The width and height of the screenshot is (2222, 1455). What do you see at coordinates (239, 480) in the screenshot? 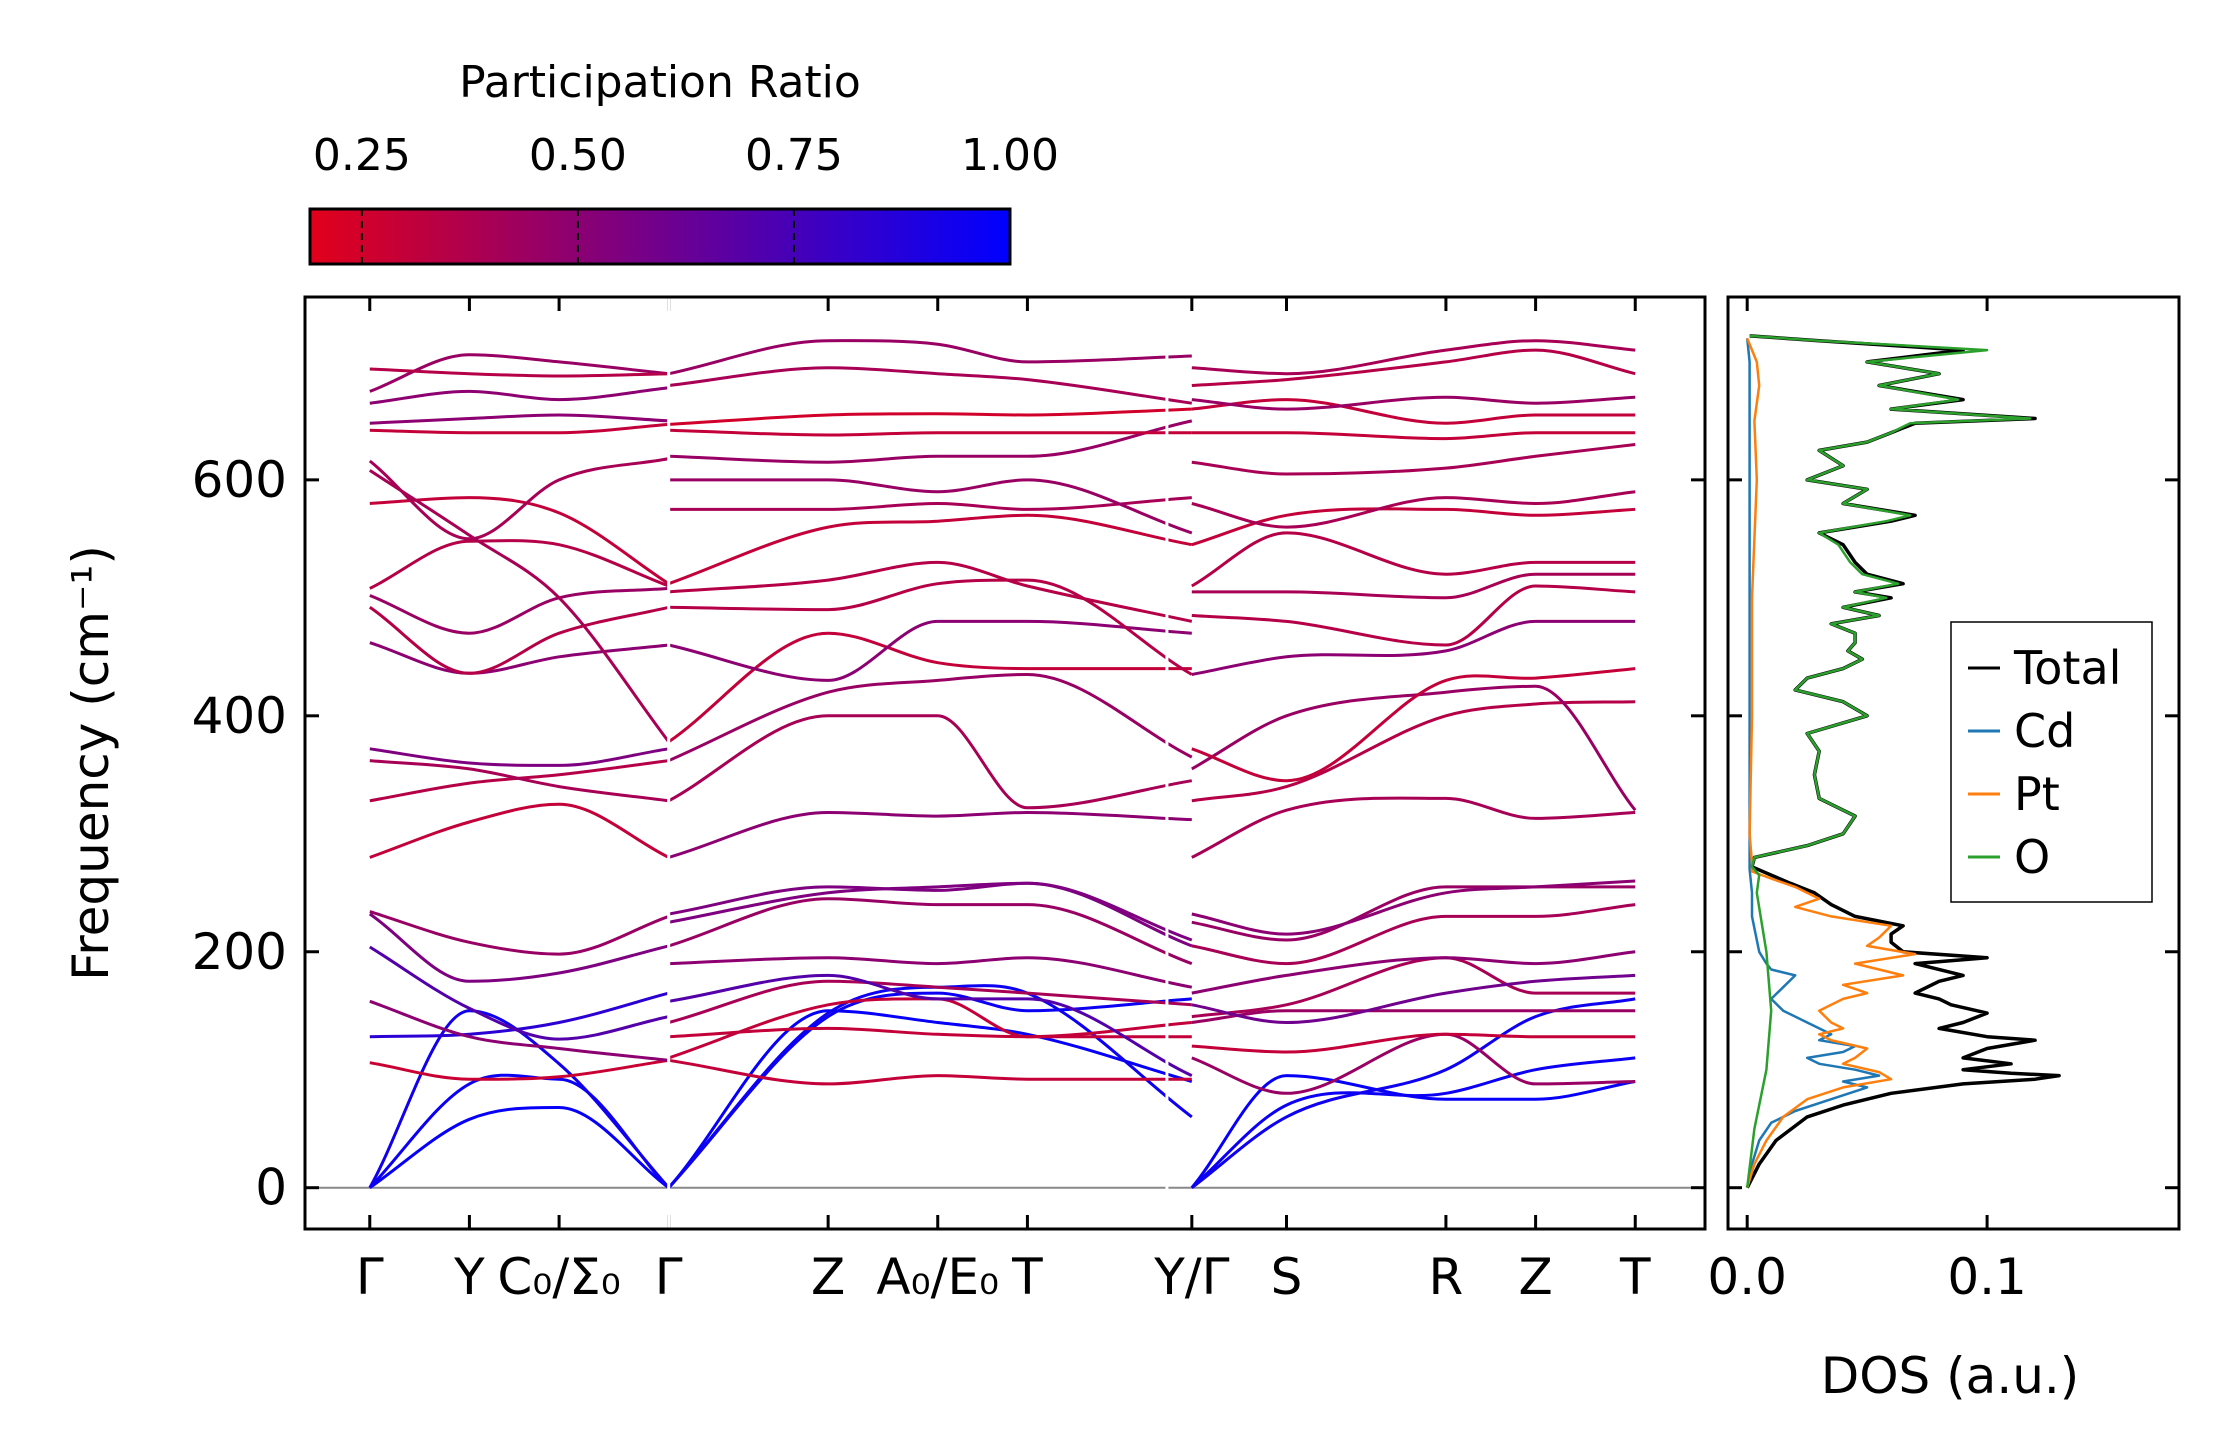
I see `y-tick-label: 600` at bounding box center [239, 480].